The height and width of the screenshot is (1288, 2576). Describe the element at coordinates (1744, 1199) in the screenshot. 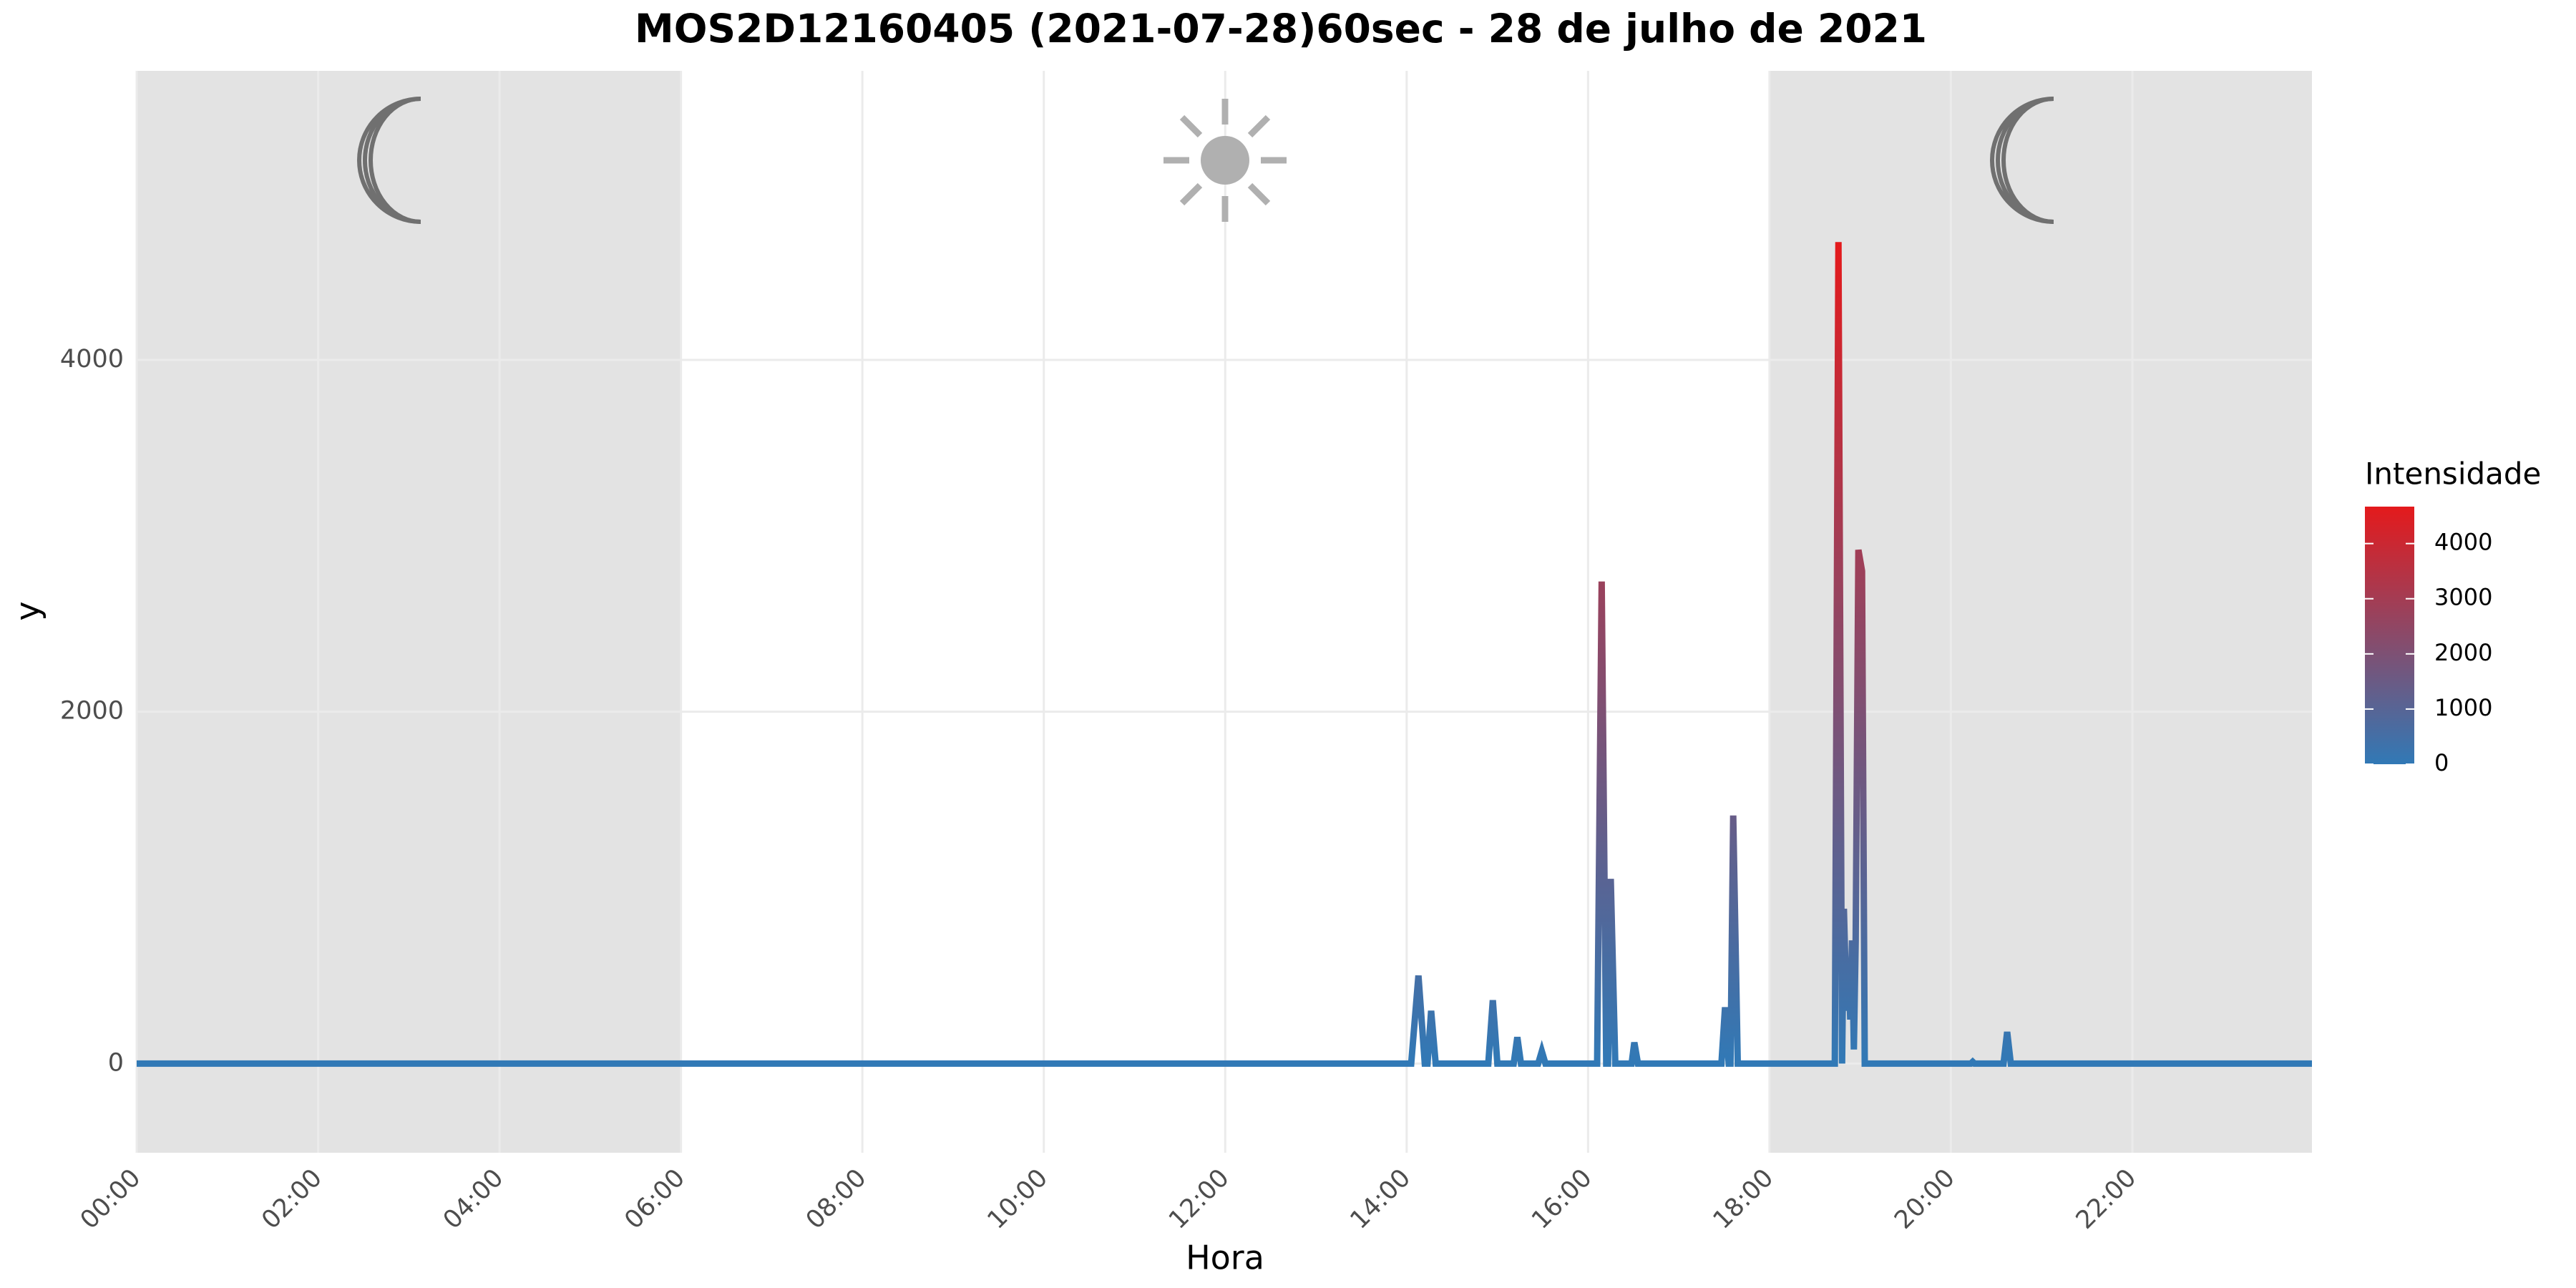

I see `x-tick-label: 18:00` at that location.